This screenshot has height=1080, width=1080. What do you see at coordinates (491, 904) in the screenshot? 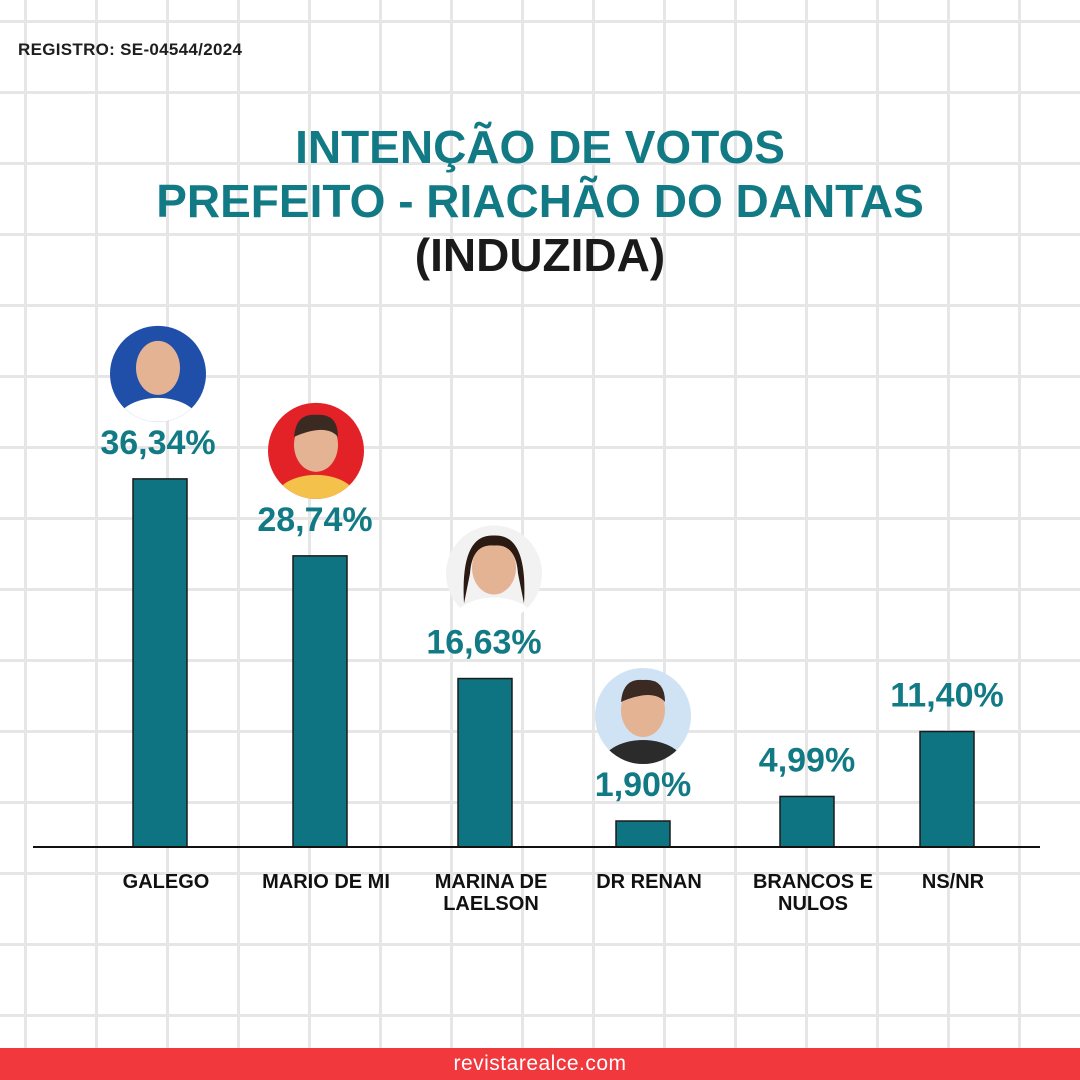
I see `category-label: LAELSON` at bounding box center [491, 904].